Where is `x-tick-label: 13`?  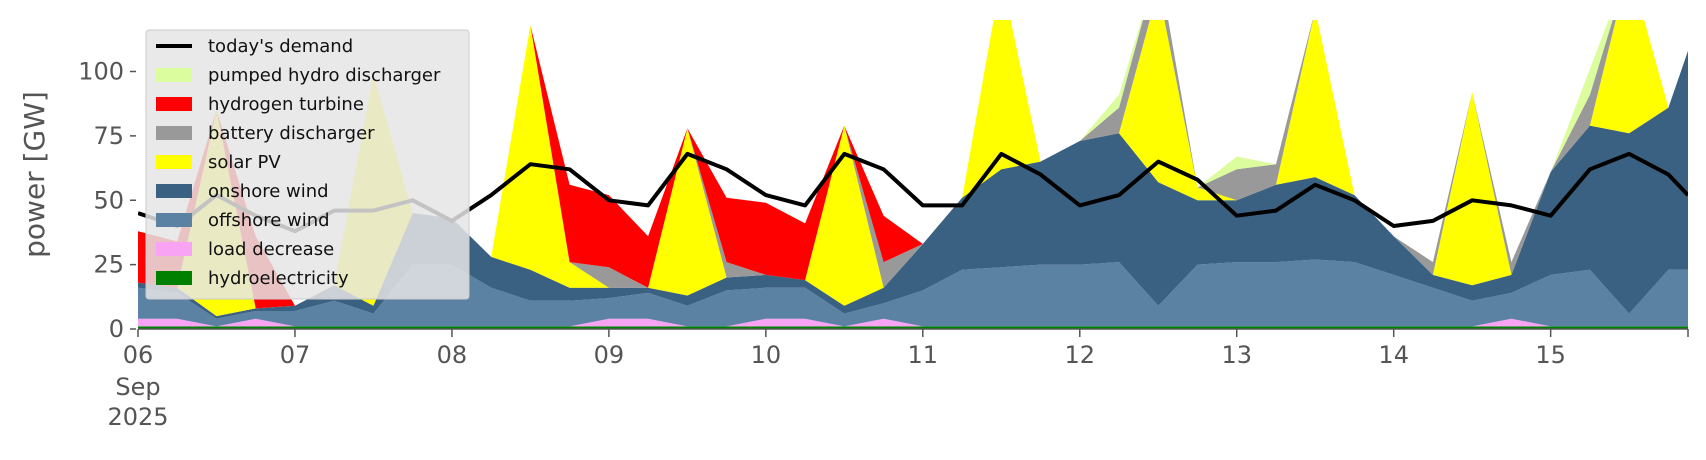
x-tick-label: 13 is located at coordinates (1236, 355).